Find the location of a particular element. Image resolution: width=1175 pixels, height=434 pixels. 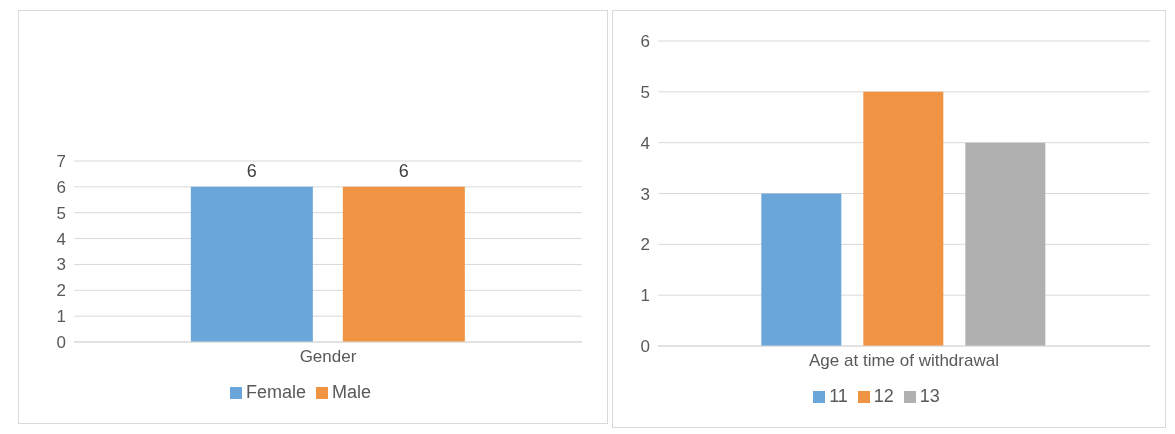

x-tick-label: Gender is located at coordinates (328, 357).